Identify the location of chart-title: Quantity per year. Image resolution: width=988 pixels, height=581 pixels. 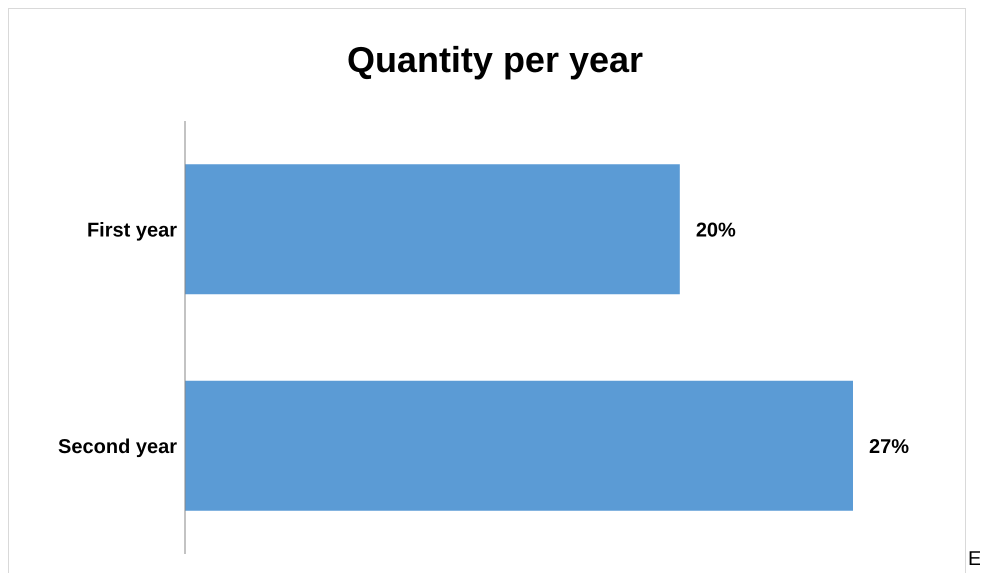
(495, 60).